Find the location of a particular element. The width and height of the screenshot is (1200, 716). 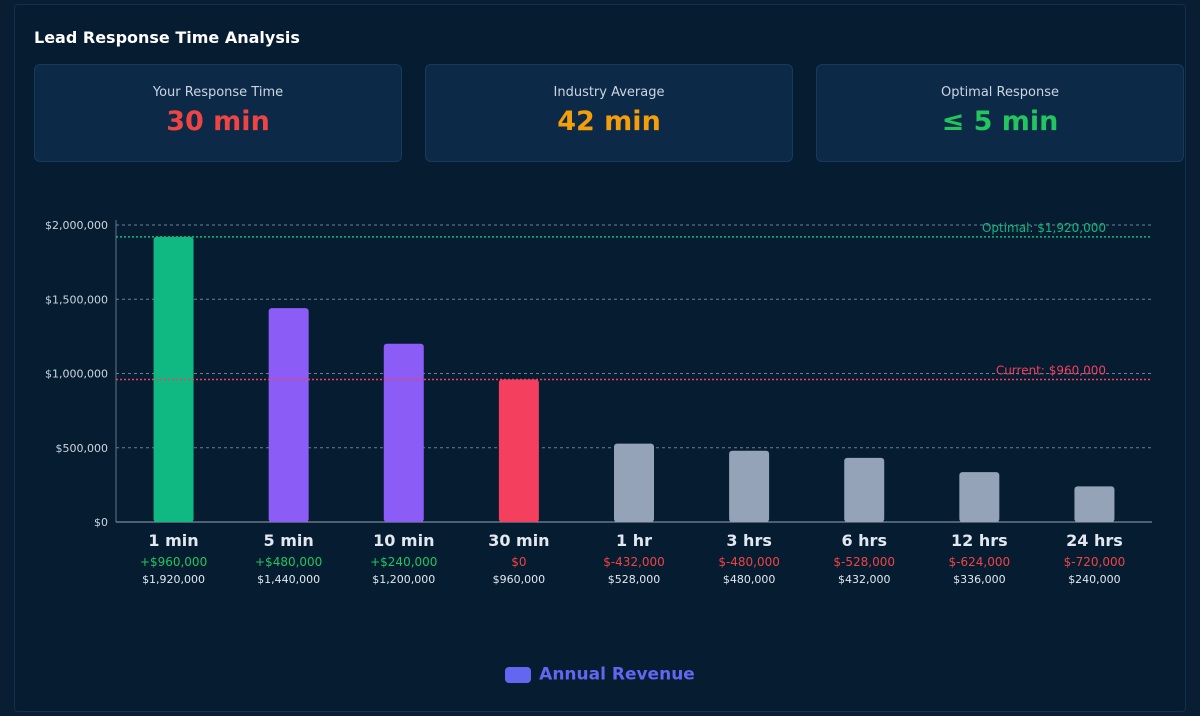

x-tick-label: 1 hr is located at coordinates (634, 540).